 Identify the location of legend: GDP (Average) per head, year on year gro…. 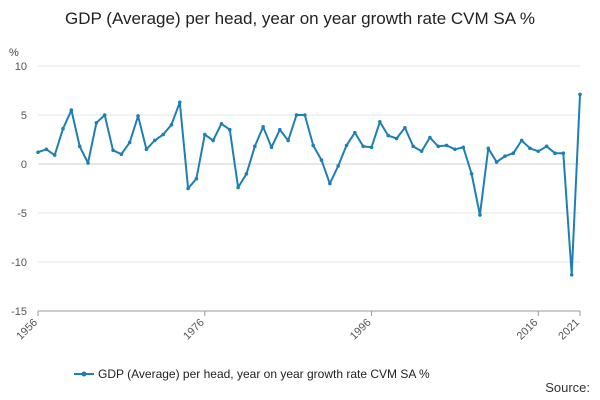
(252, 374).